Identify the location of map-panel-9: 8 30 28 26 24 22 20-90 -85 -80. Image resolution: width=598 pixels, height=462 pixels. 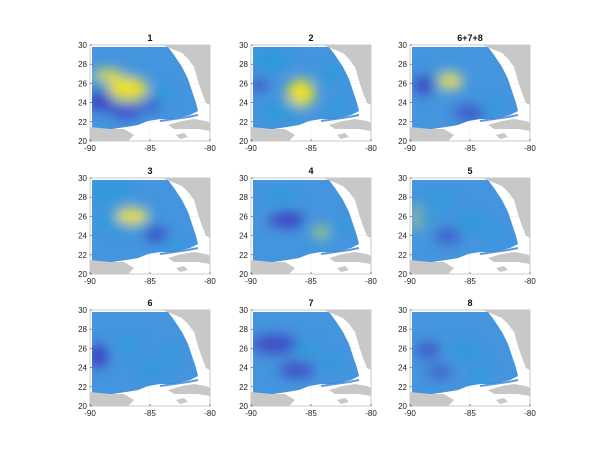
(467, 358).